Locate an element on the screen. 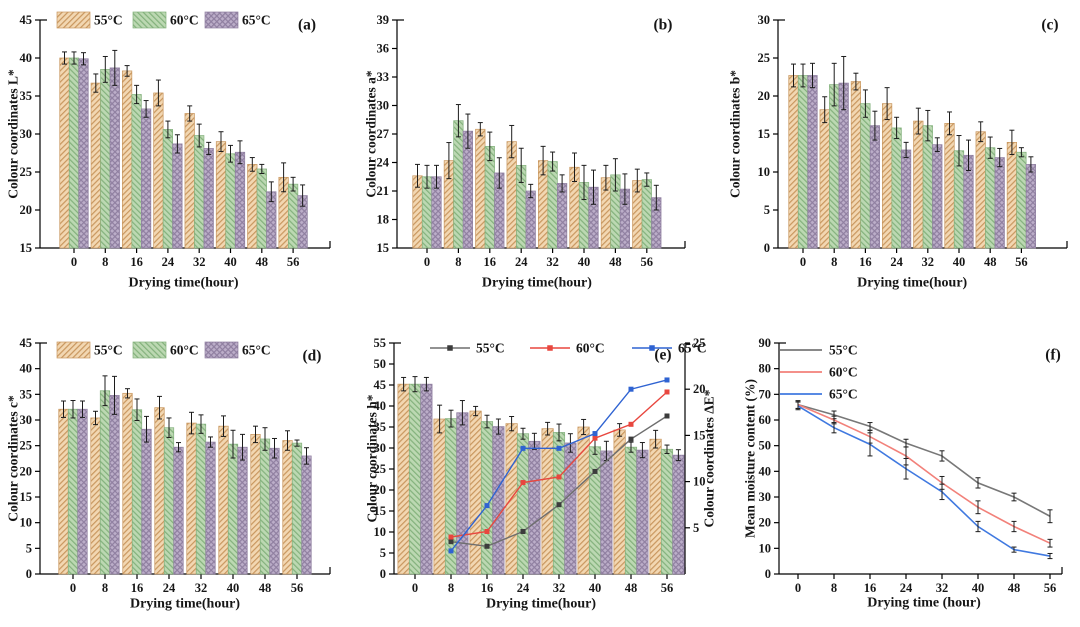 The image size is (1080, 627). svg-text: 70 is located at coordinates (765, 394).